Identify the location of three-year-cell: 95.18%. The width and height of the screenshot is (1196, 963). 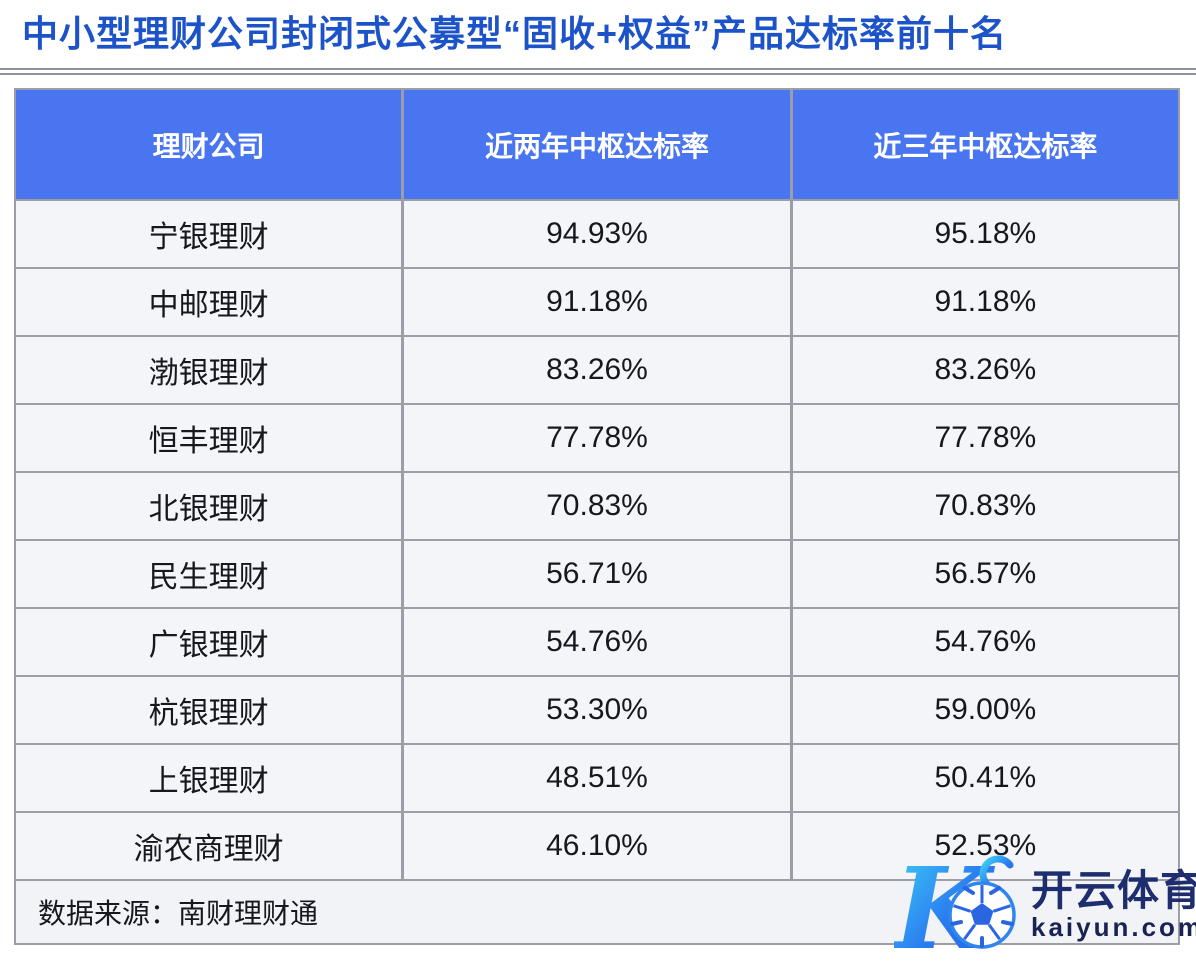
(983, 234).